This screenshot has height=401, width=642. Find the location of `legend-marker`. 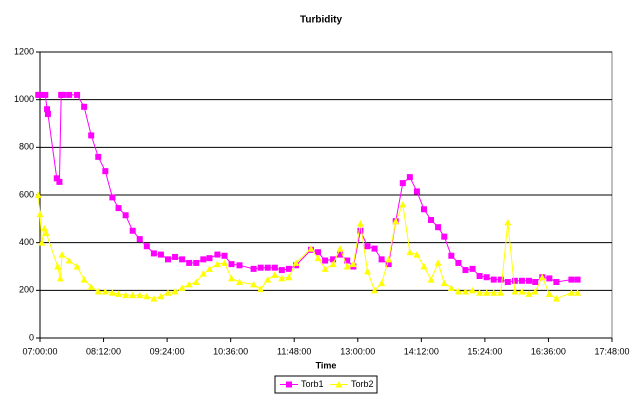

legend-marker is located at coordinates (339, 384).